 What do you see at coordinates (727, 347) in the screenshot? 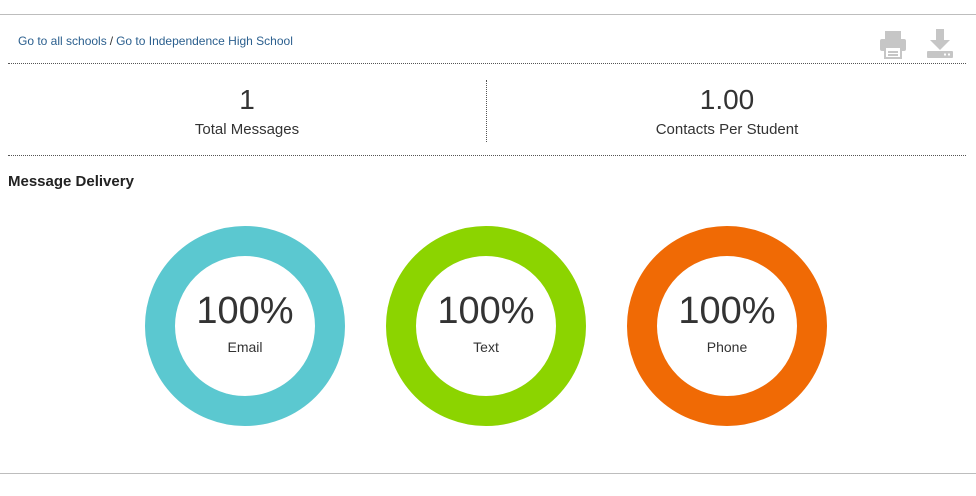
I see `phone-label: Phone` at bounding box center [727, 347].